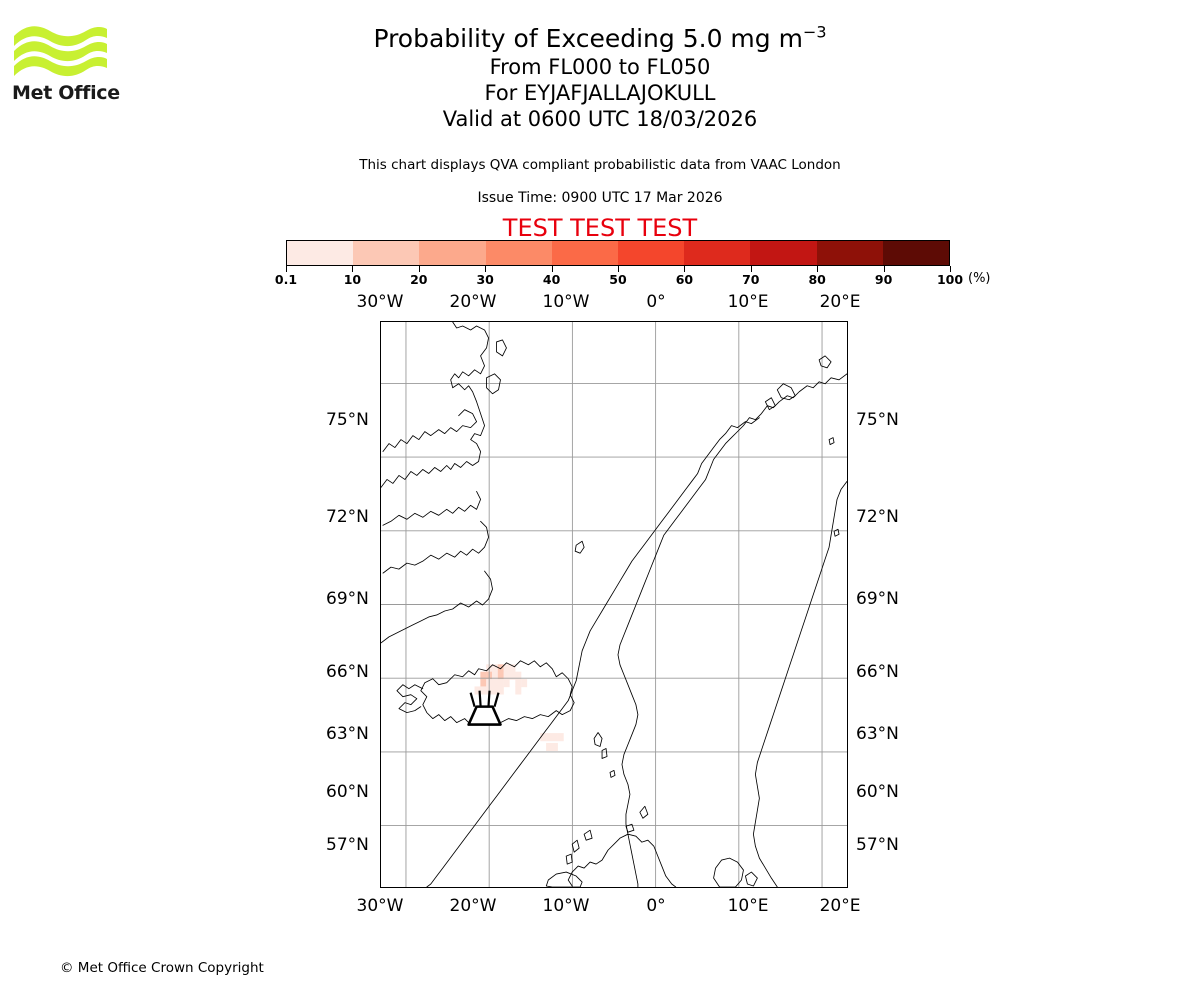 The image size is (1200, 1000). Describe the element at coordinates (831, 441) in the screenshot. I see `coastline-bear-island` at that location.